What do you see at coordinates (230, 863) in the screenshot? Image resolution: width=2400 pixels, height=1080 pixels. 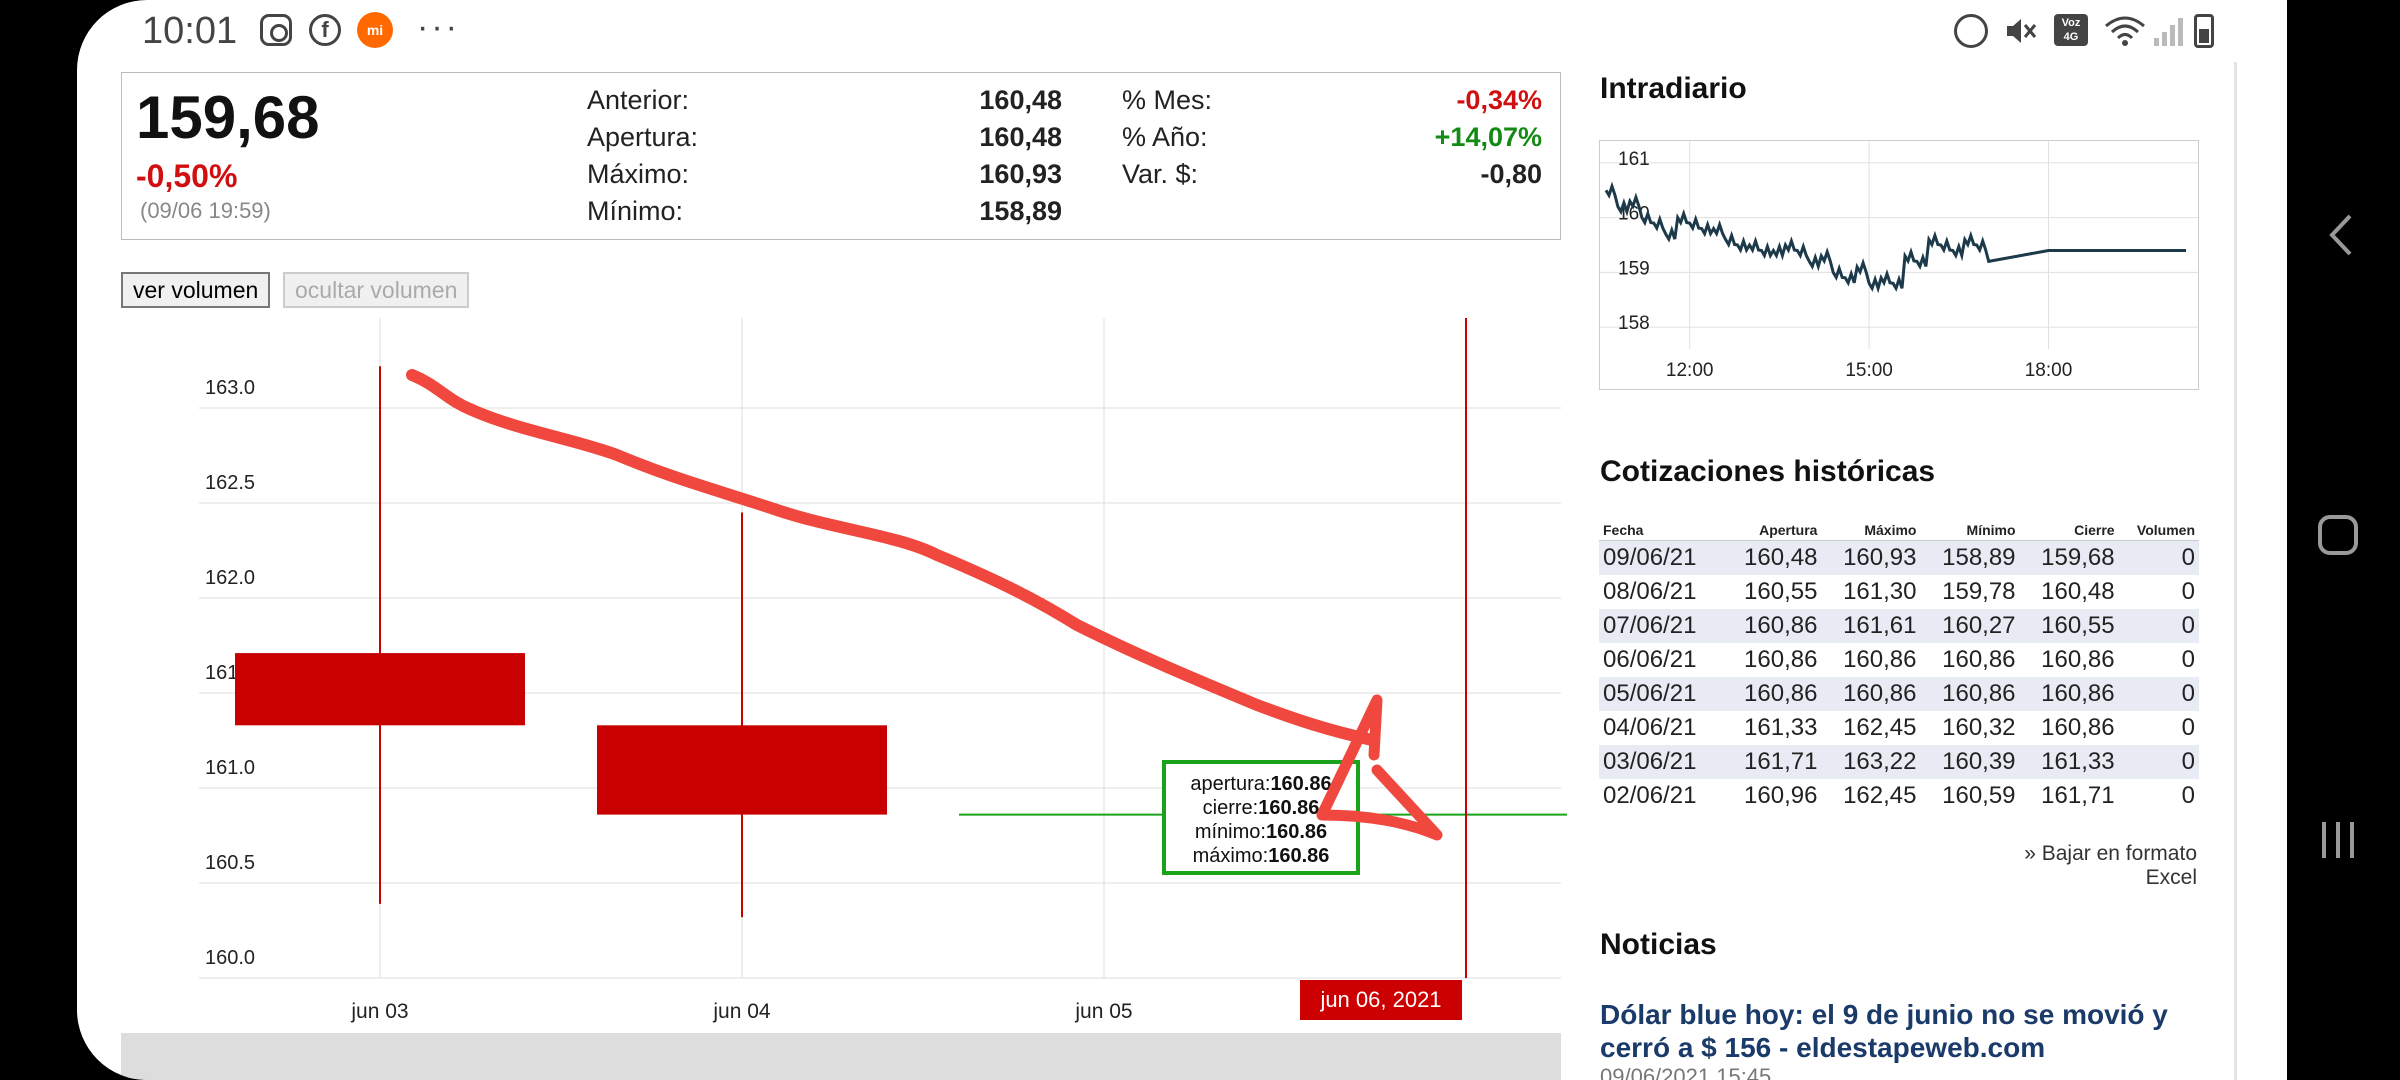 I see `y-tick-label: 160.5` at bounding box center [230, 863].